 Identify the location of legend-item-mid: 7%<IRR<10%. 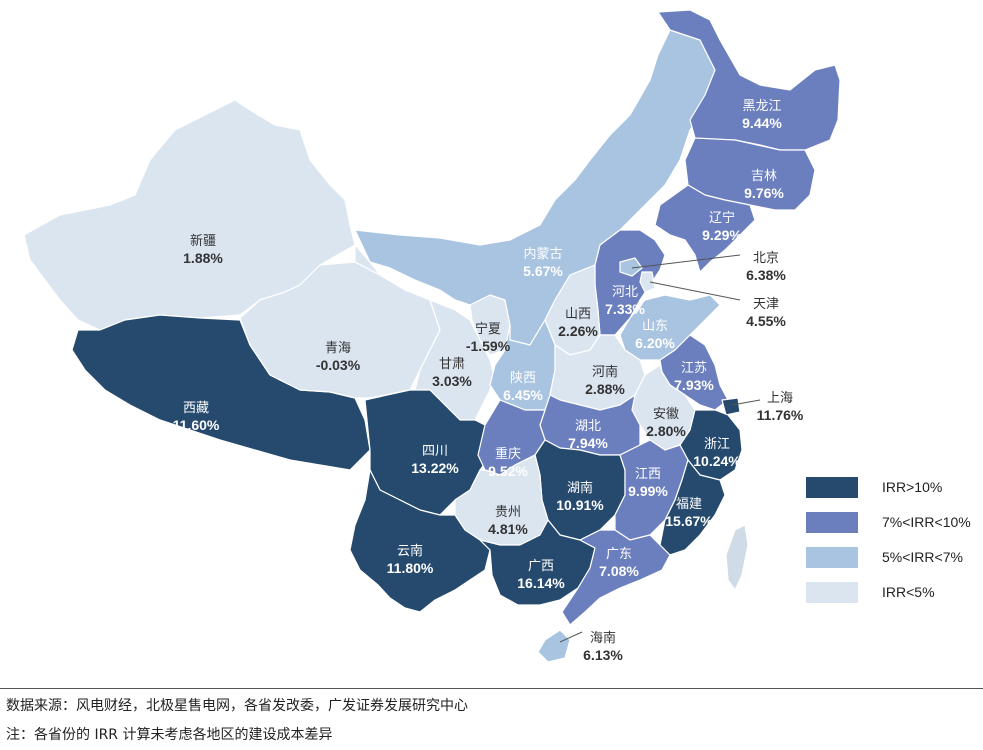
(891, 522).